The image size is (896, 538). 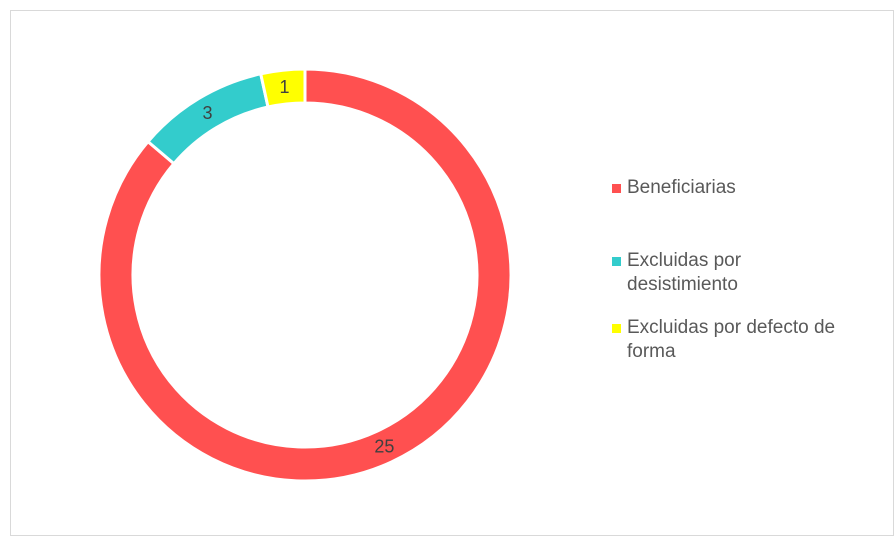 I want to click on donut-slice-excluidas-defecto-forma, so click(x=282, y=88).